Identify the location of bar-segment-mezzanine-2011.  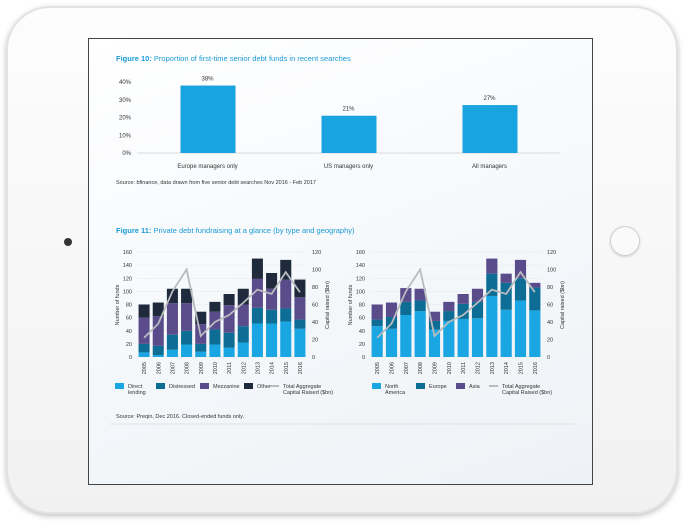
(229, 319).